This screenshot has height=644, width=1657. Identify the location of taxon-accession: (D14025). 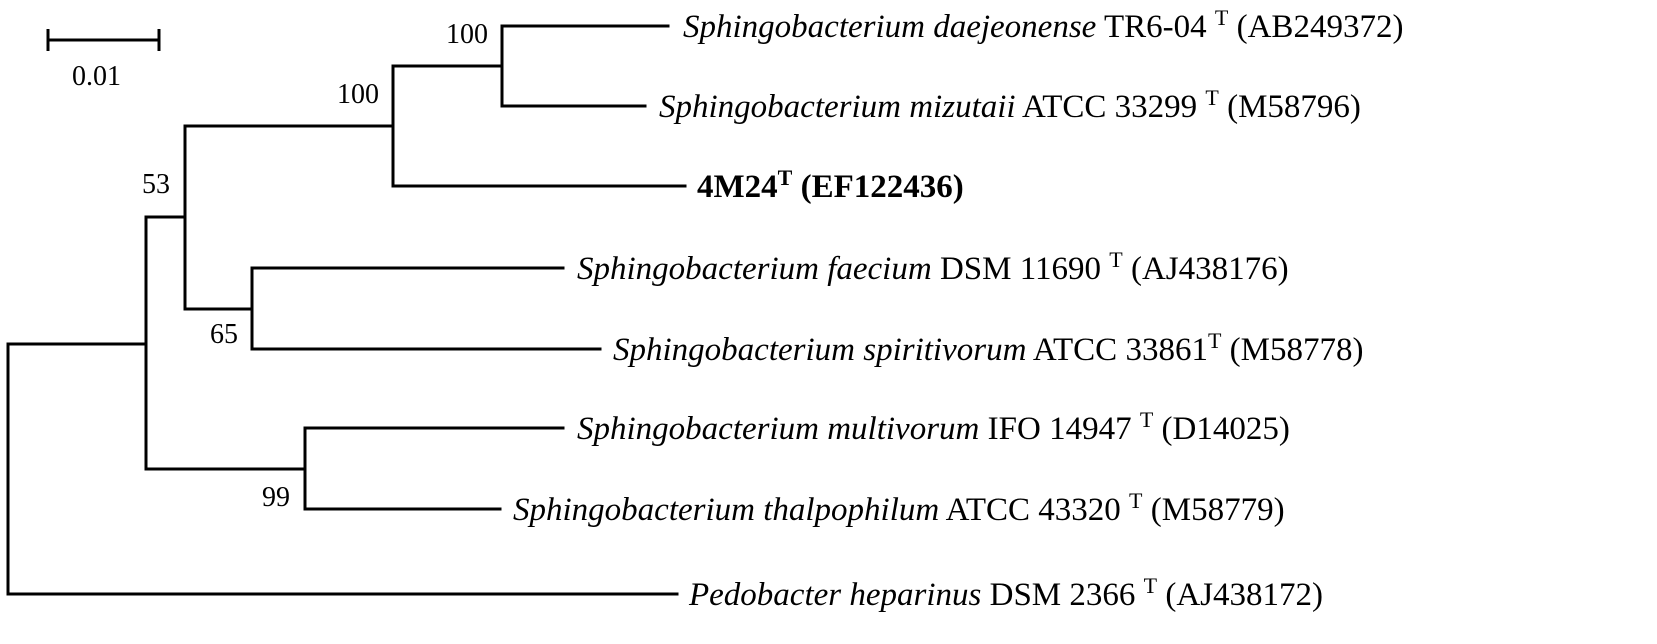
(1226, 429).